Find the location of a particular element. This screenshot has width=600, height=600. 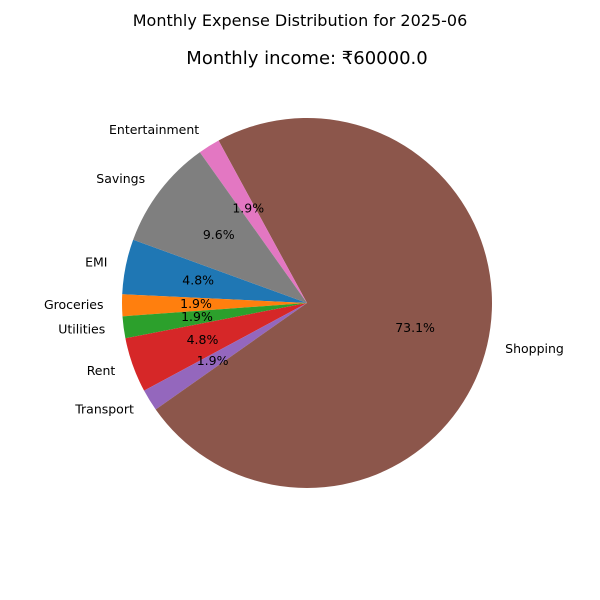

percentage-label-emi: 4.8% is located at coordinates (198, 280).